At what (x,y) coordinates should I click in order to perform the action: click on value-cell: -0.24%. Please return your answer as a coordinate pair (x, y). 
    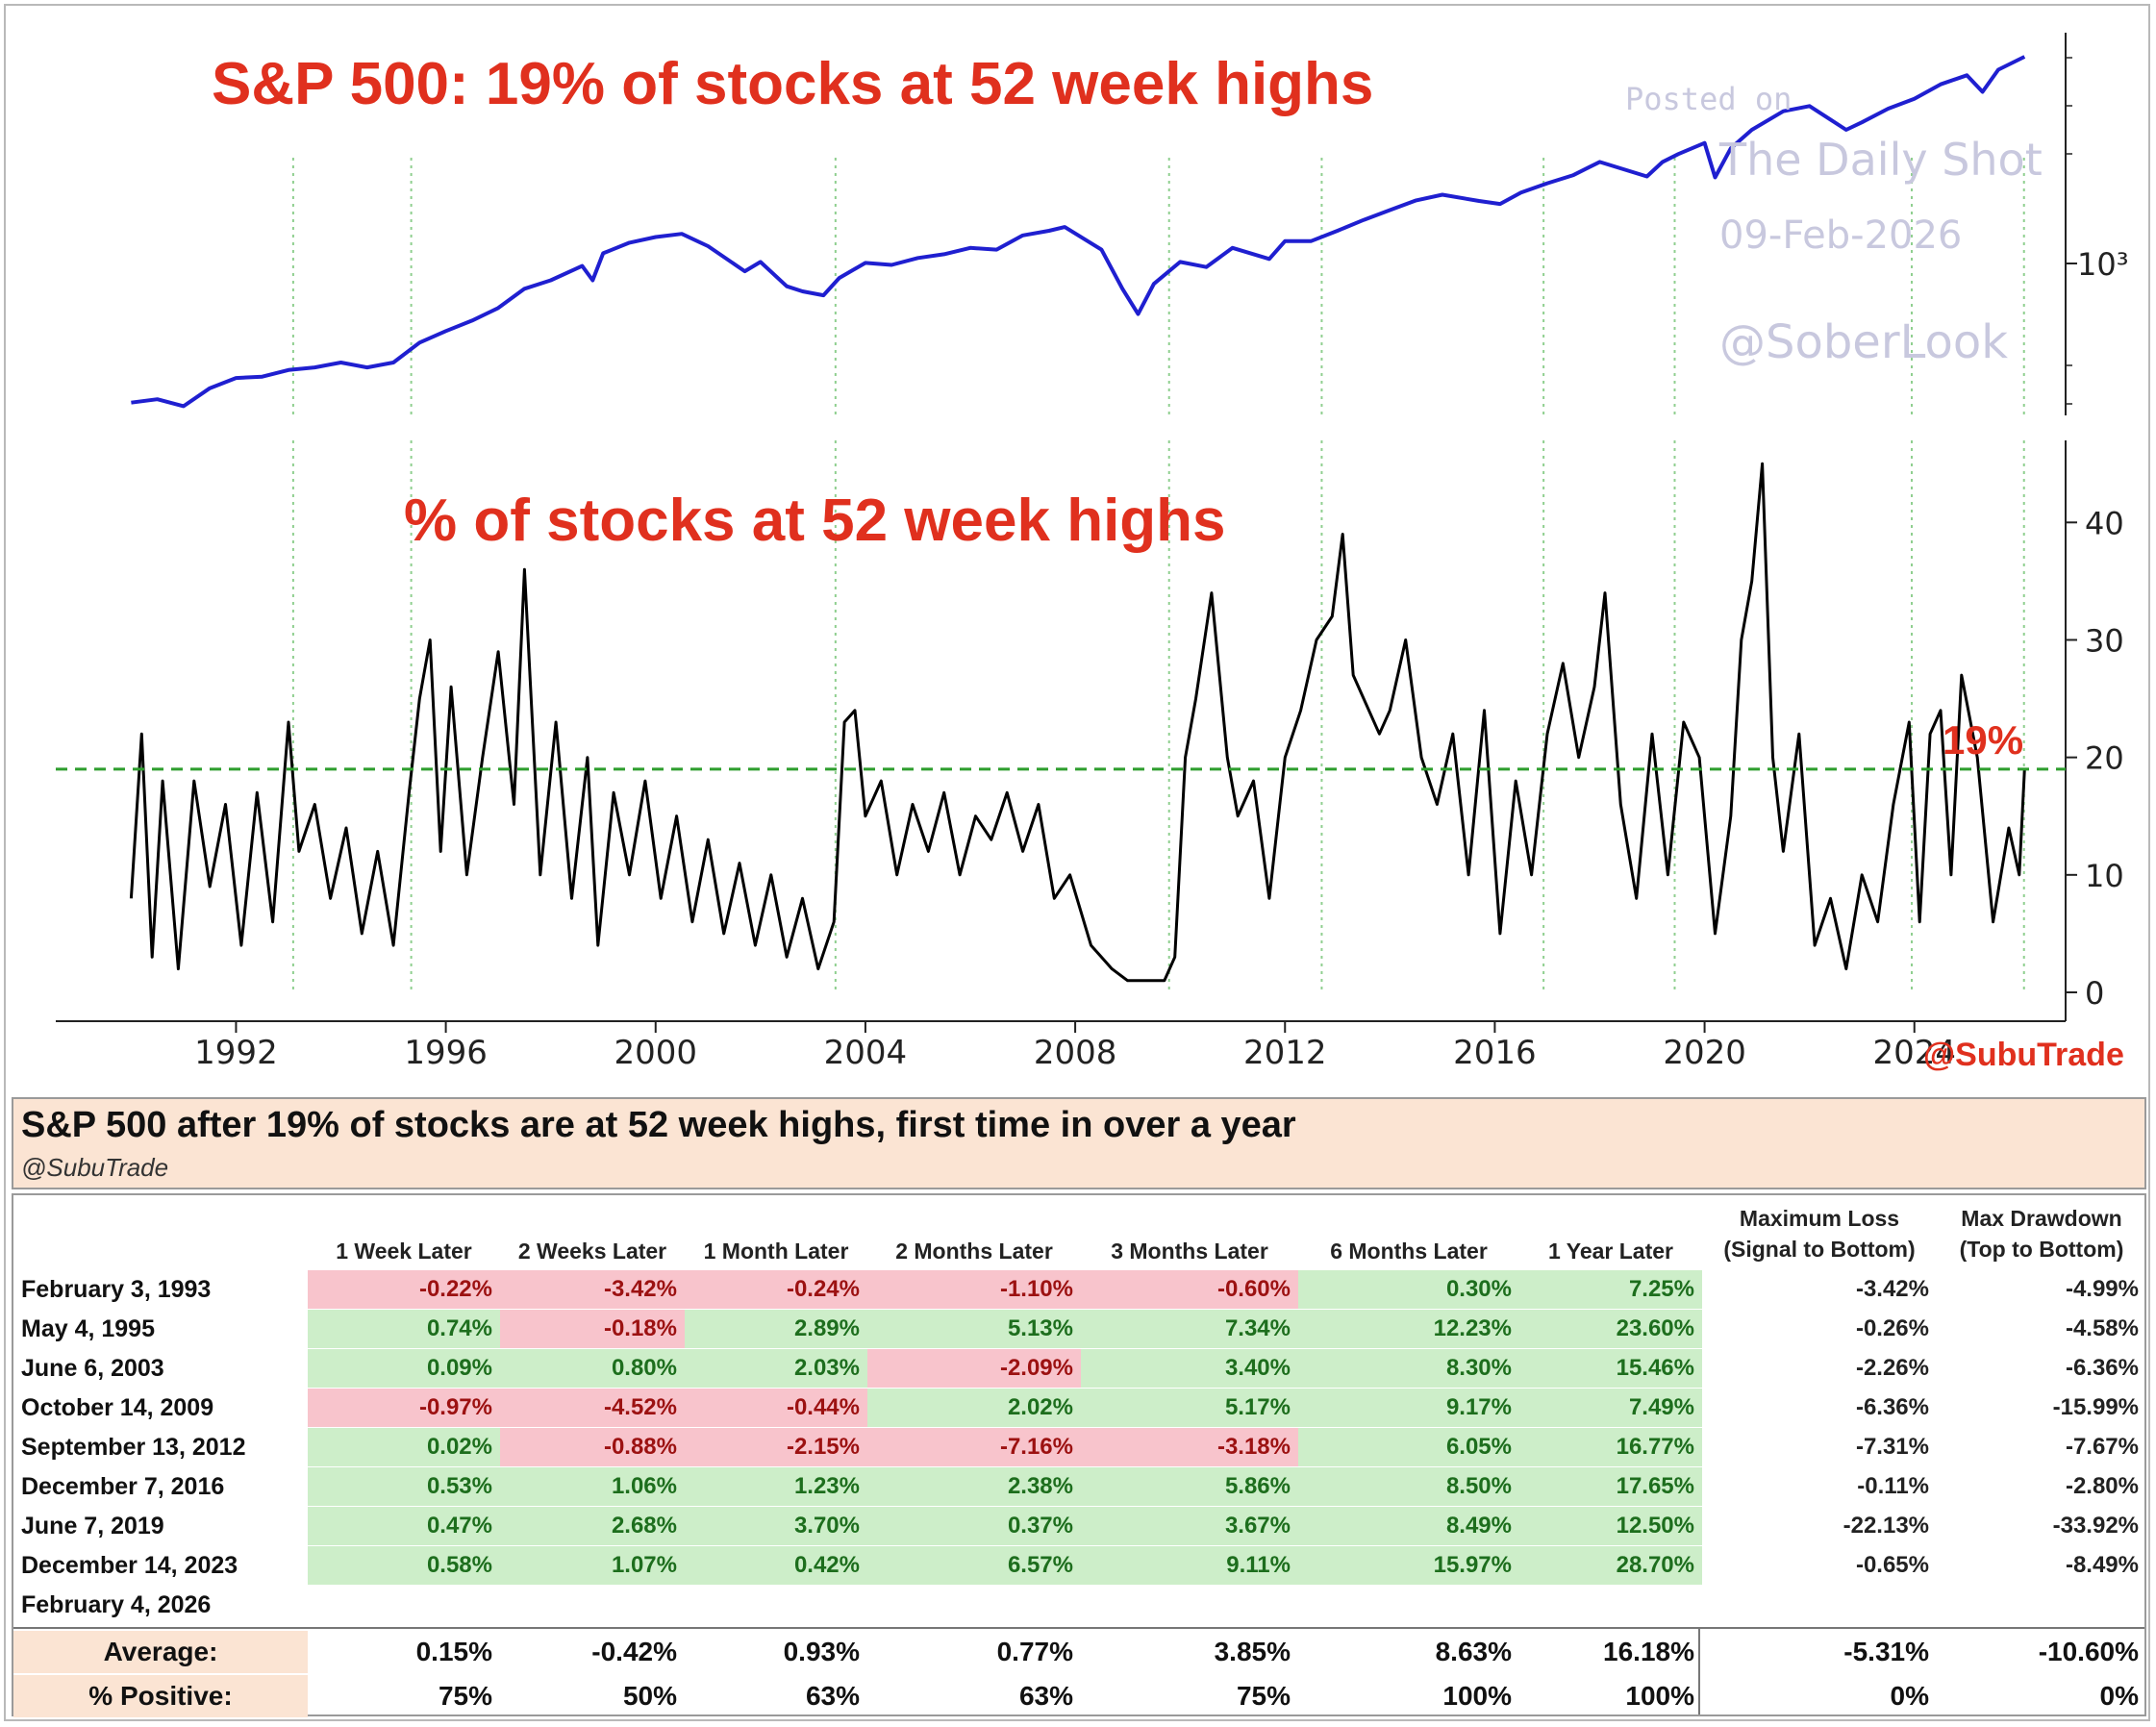
    Looking at the image, I should click on (776, 1289).